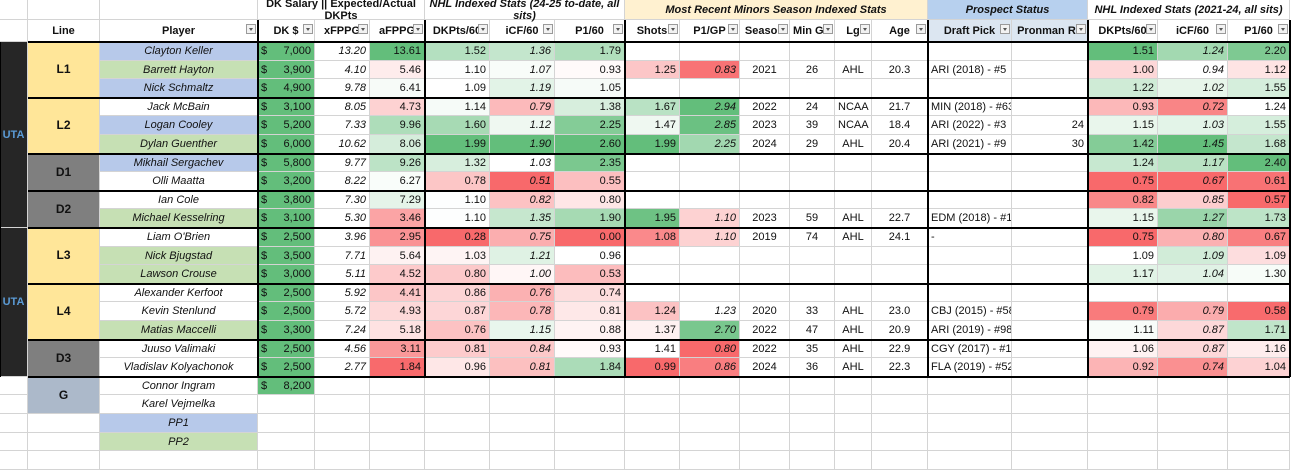  Describe the element at coordinates (900, 218) in the screenshot. I see `data-cell: 22.7` at that location.